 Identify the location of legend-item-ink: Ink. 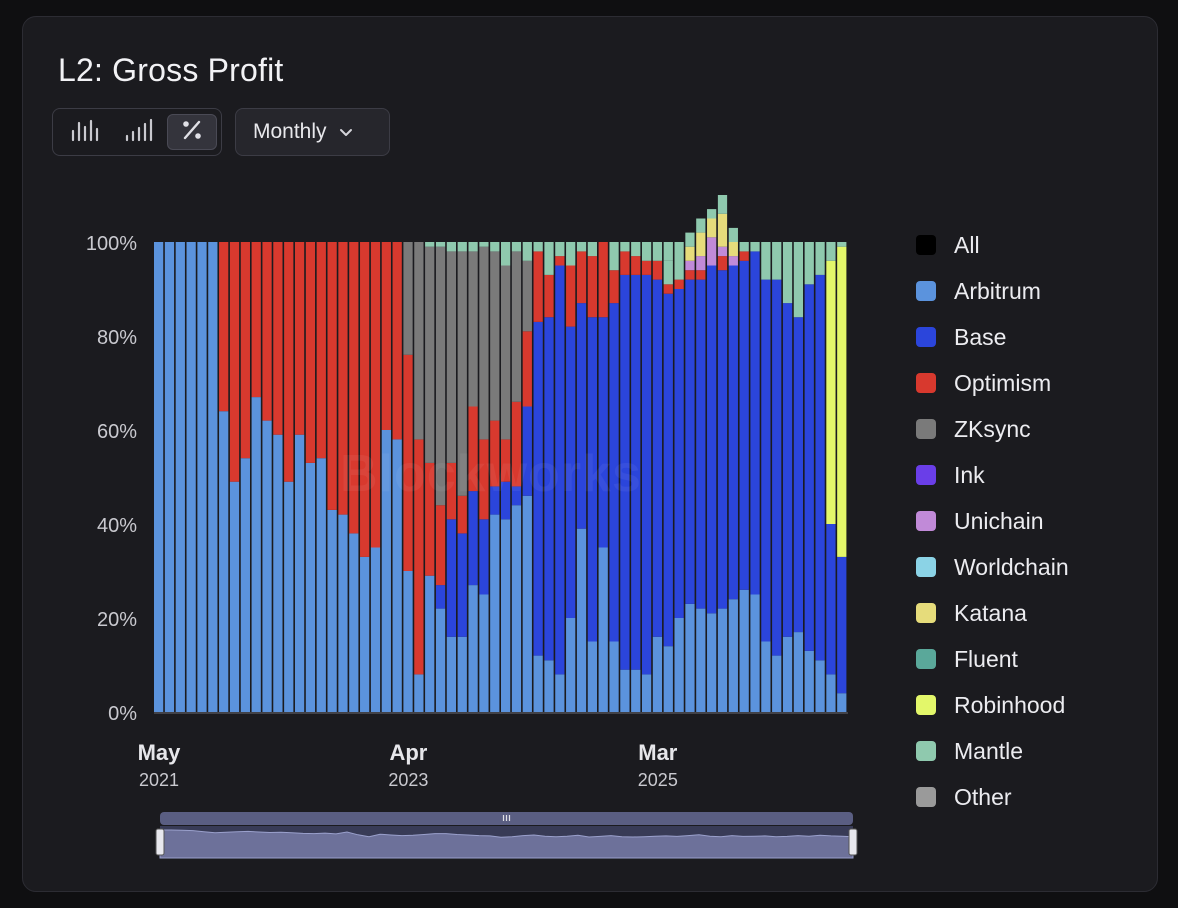
(950, 475).